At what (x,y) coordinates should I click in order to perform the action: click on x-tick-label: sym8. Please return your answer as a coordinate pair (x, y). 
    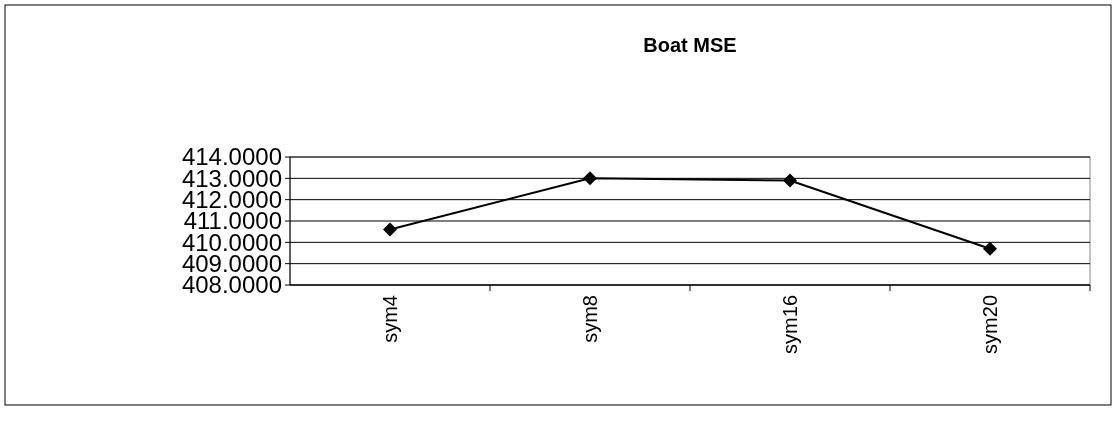
    Looking at the image, I should click on (590, 319).